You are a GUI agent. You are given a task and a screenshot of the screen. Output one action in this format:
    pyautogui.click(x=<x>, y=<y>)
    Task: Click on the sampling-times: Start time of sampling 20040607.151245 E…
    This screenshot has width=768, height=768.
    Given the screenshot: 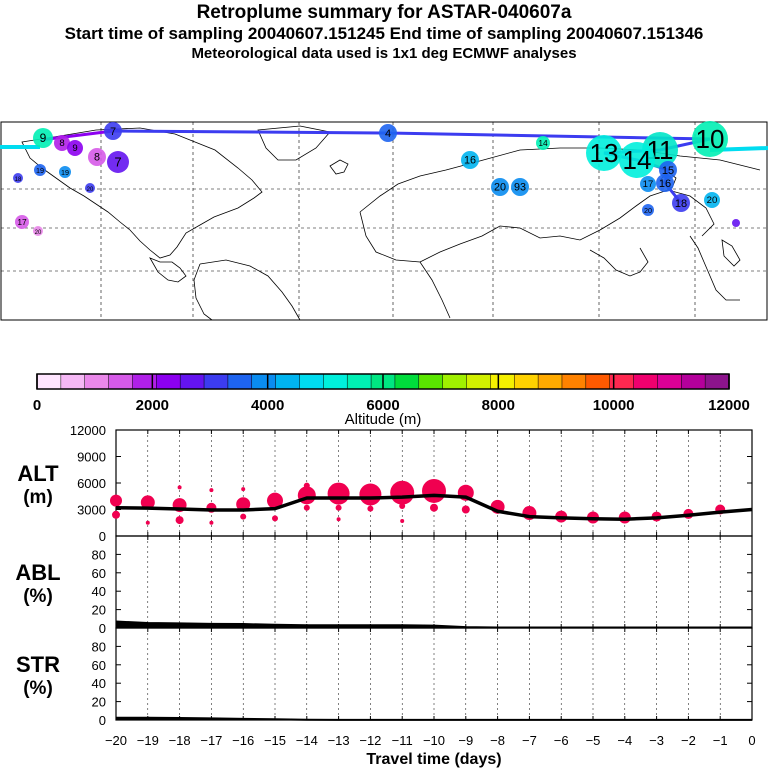 What is the action you would take?
    pyautogui.click(x=384, y=33)
    